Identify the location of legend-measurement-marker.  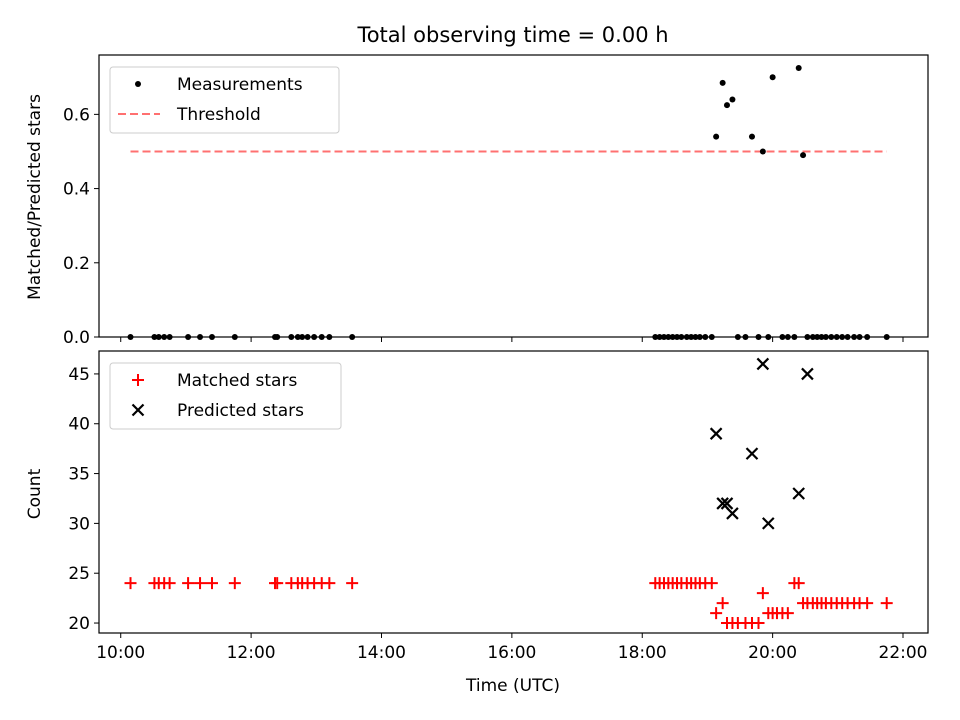
(138, 84).